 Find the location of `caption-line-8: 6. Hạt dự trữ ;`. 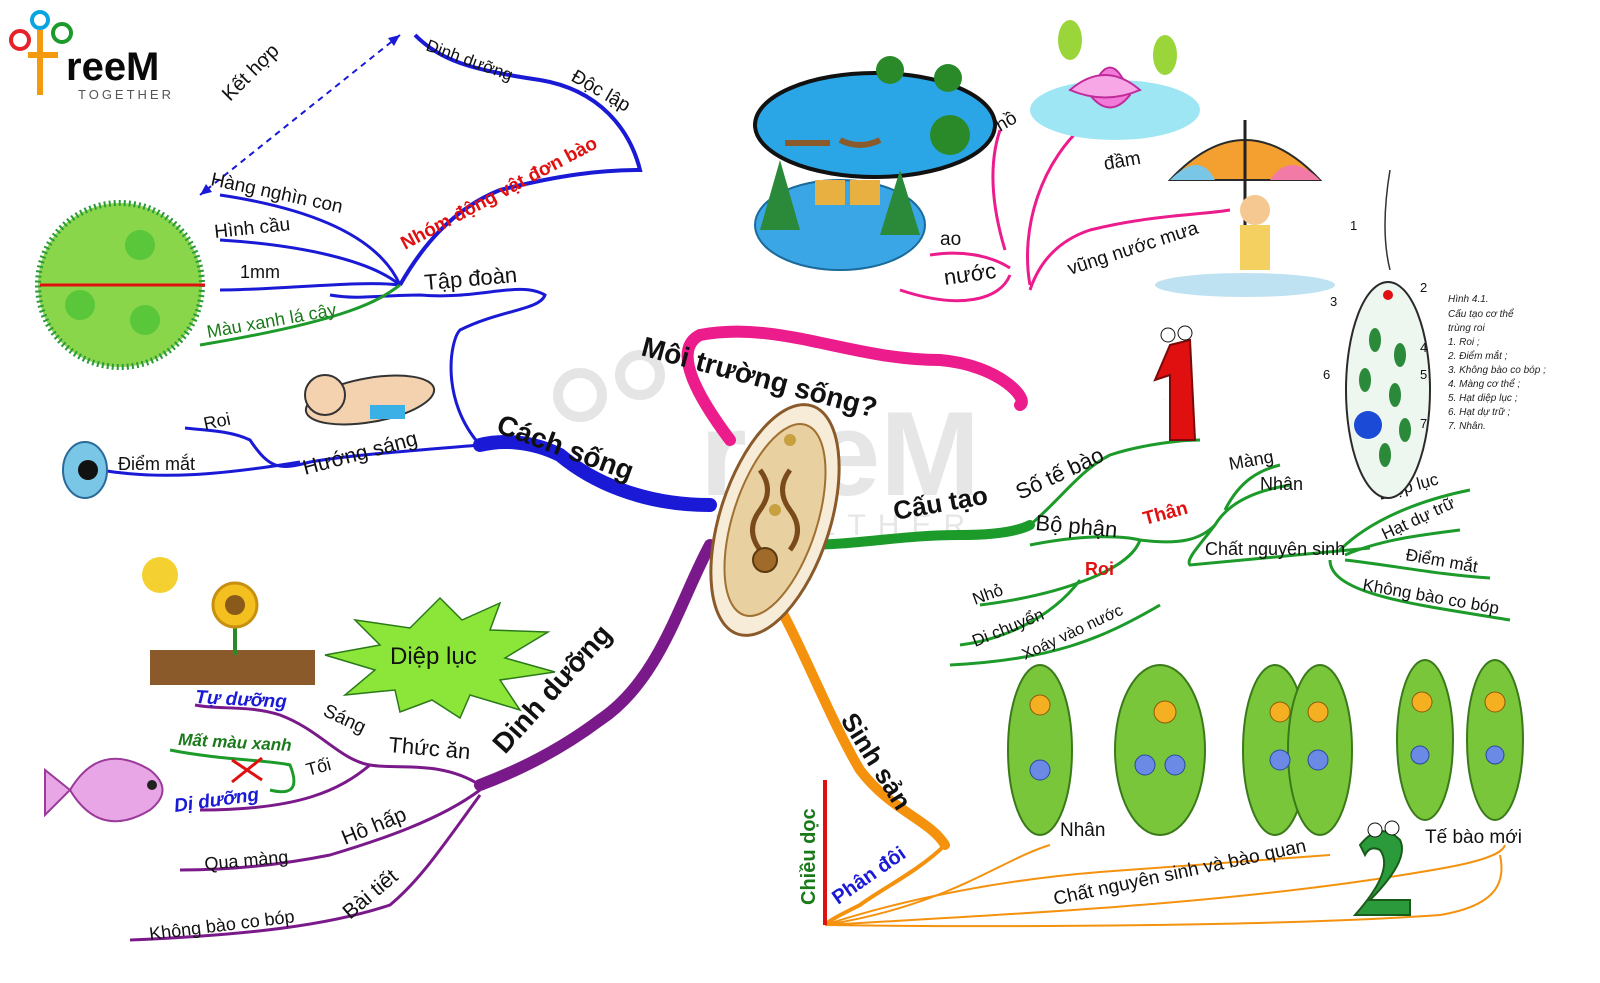

caption-line-8: 6. Hạt dự trữ ; is located at coordinates (1479, 412).